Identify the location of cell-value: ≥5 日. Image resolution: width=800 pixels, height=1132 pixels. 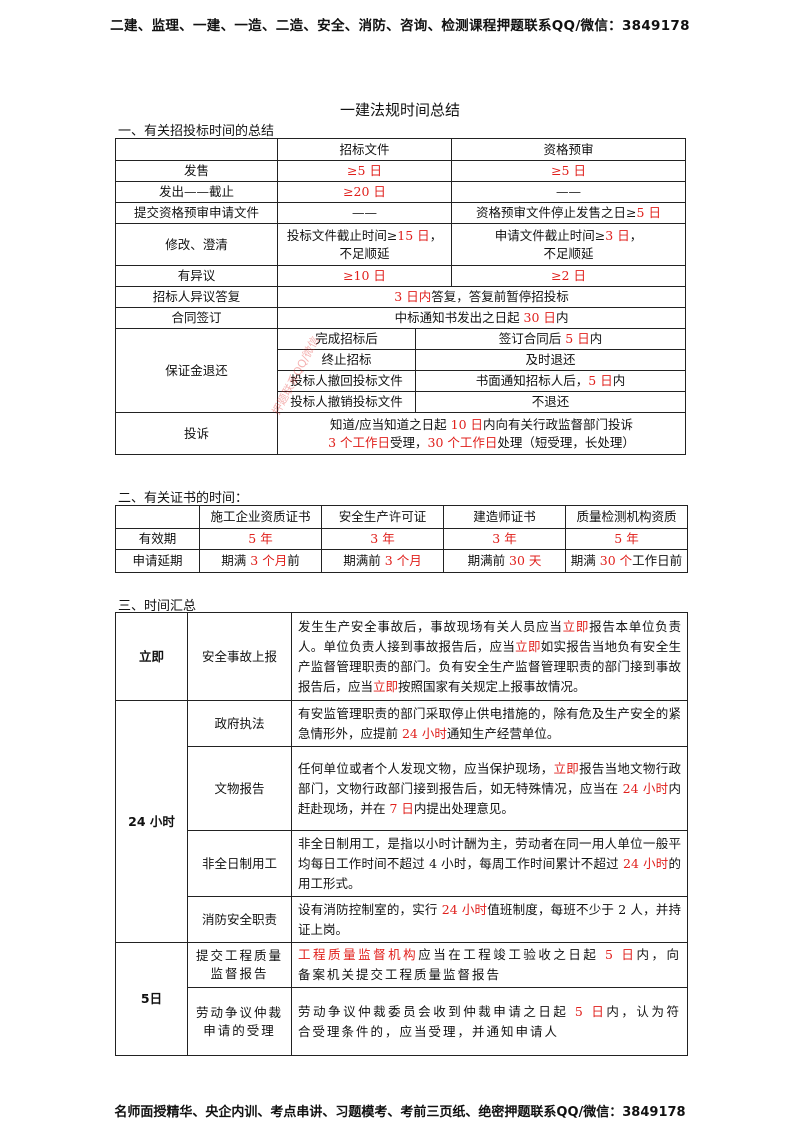
(569, 171).